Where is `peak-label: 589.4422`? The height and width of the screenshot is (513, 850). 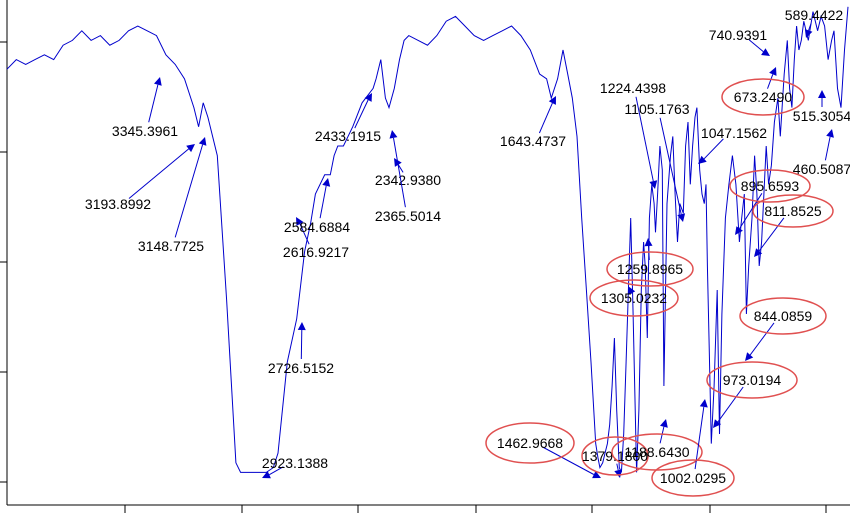 peak-label: 589.4422 is located at coordinates (814, 15).